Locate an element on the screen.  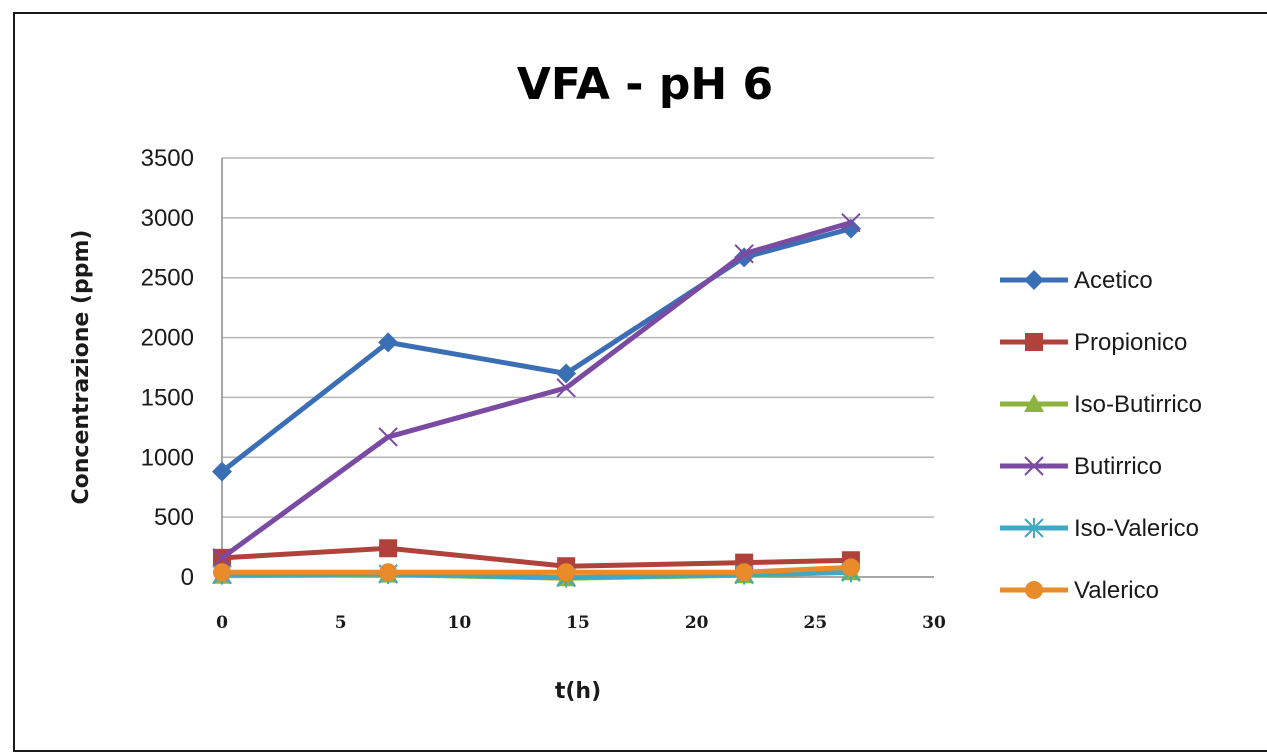
x-tick-label: 10 is located at coordinates (459, 623).